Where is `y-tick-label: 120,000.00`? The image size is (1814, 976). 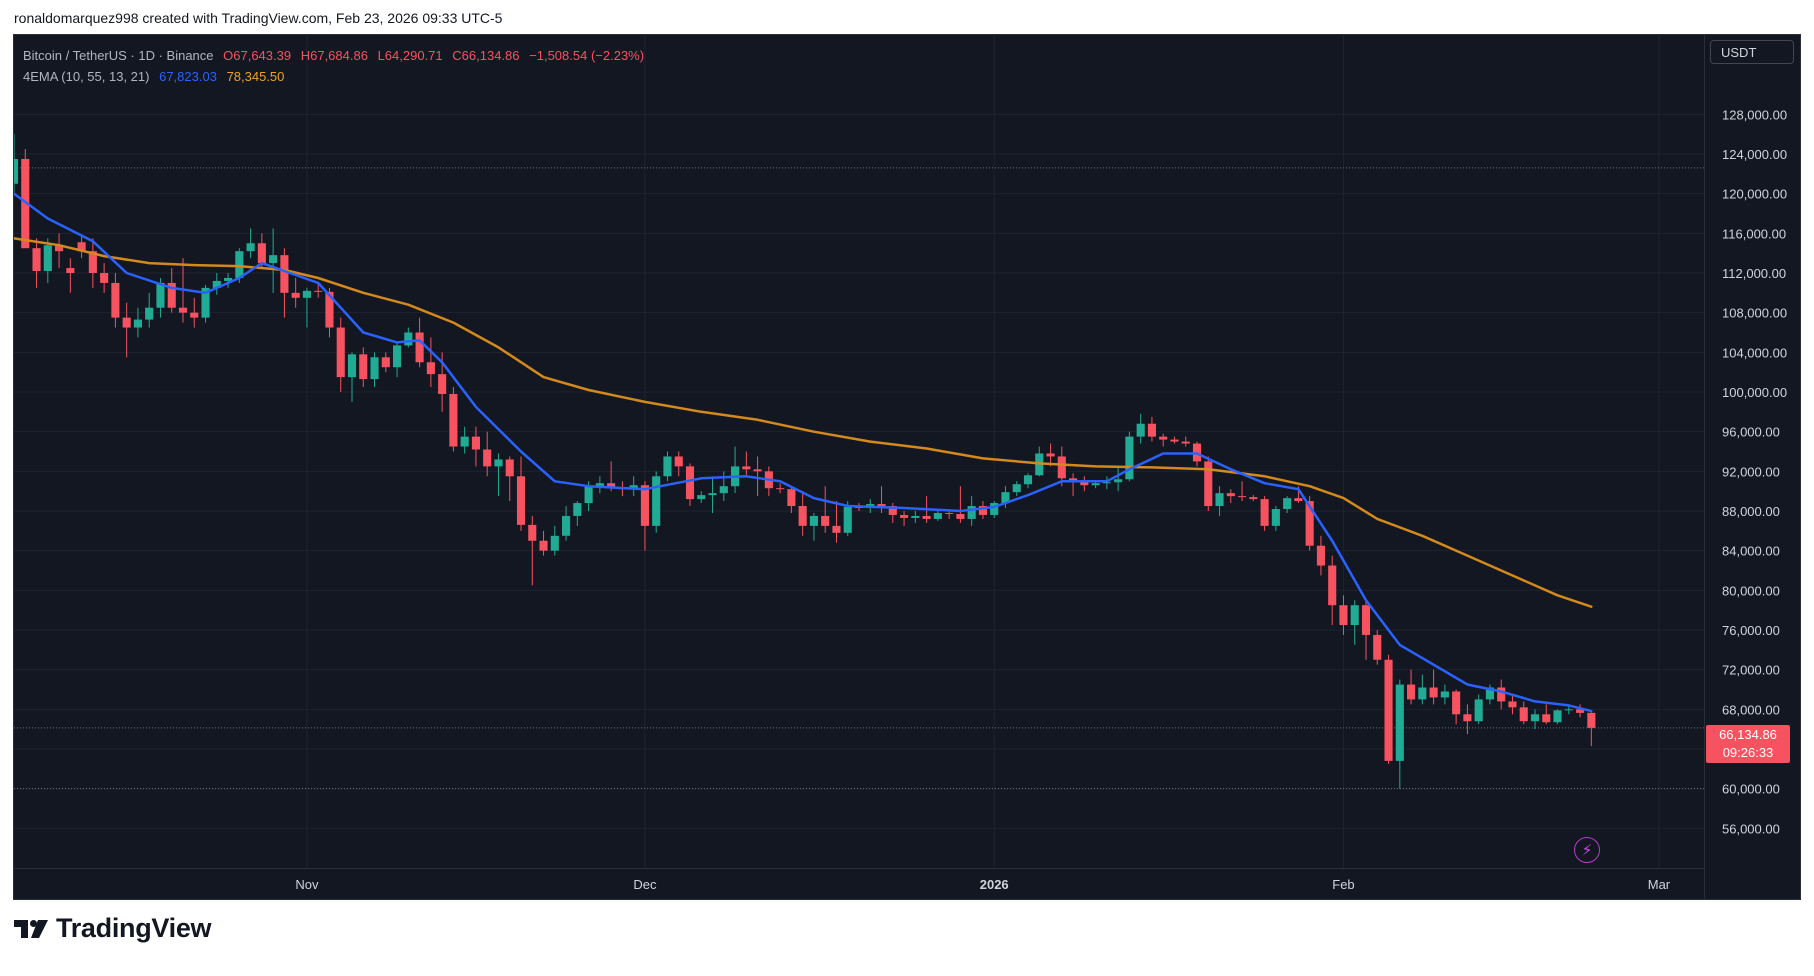
y-tick-label: 120,000.00 is located at coordinates (1754, 194).